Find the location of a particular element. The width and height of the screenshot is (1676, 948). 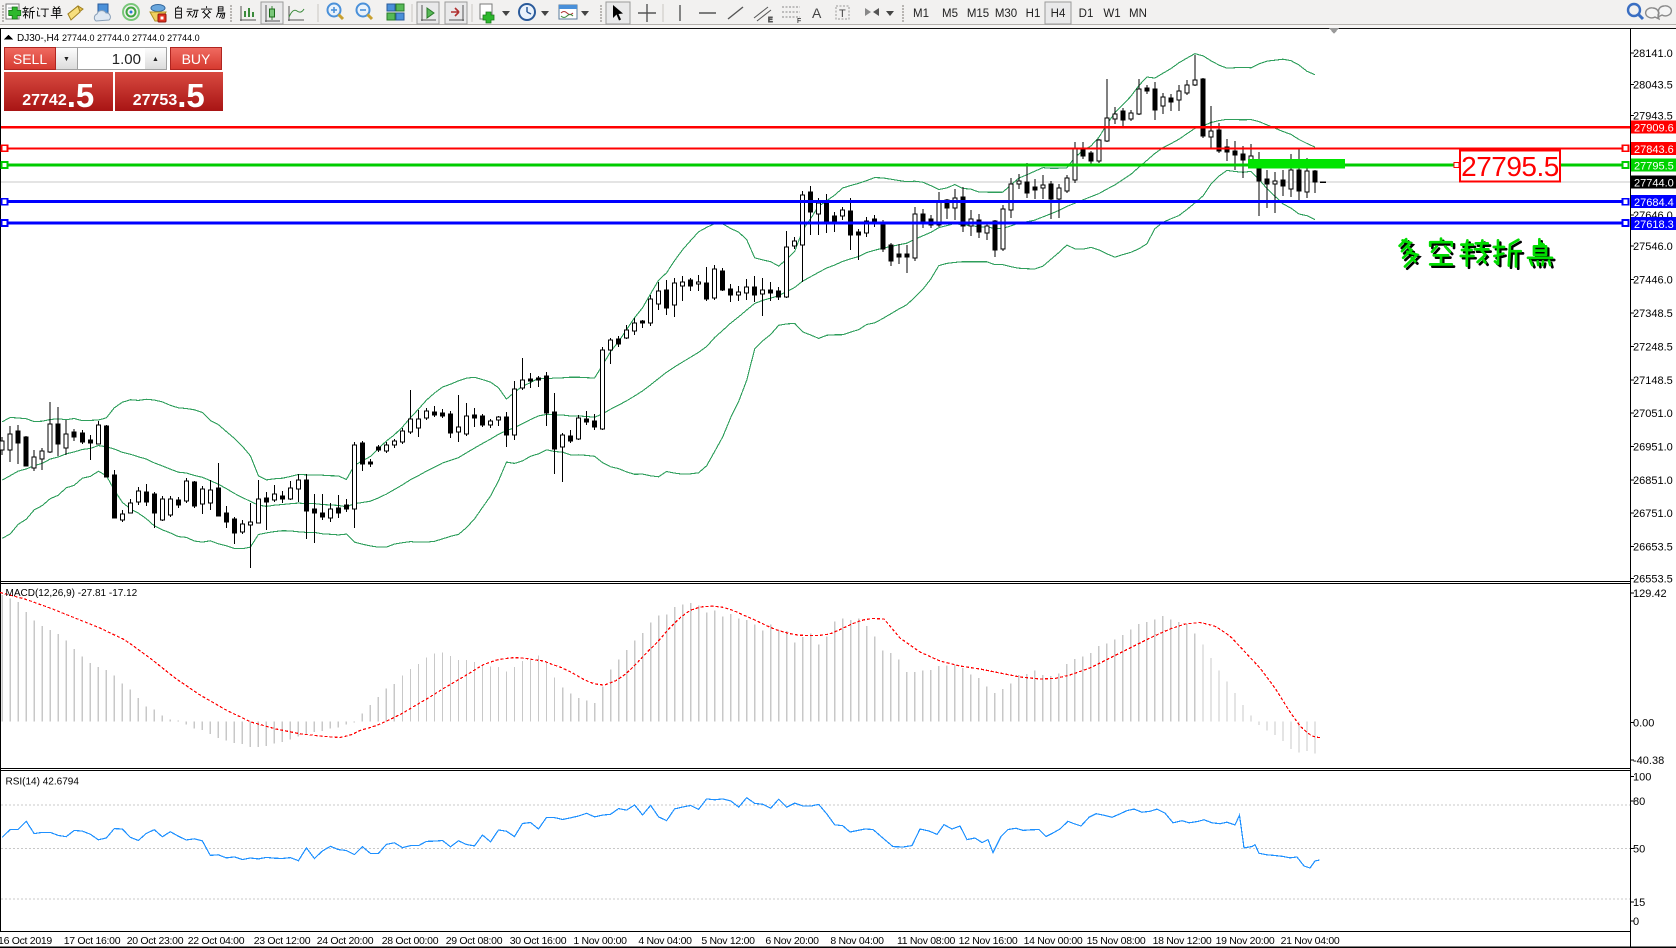

svg-text: 27148.5 is located at coordinates (1653, 381).